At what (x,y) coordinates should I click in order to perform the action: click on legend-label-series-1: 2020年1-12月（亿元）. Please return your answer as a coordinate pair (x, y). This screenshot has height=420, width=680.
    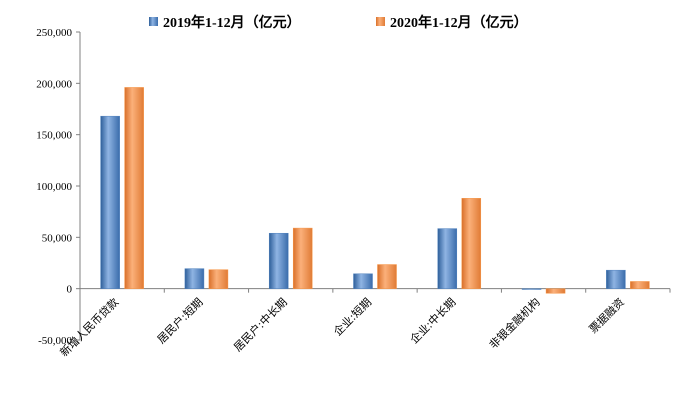
    Looking at the image, I should click on (459, 22).